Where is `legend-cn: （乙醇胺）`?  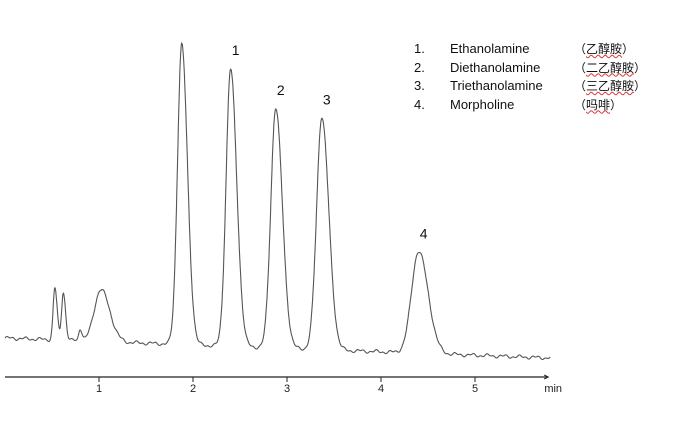
legend-cn: （乙醇胺） is located at coordinates (604, 49).